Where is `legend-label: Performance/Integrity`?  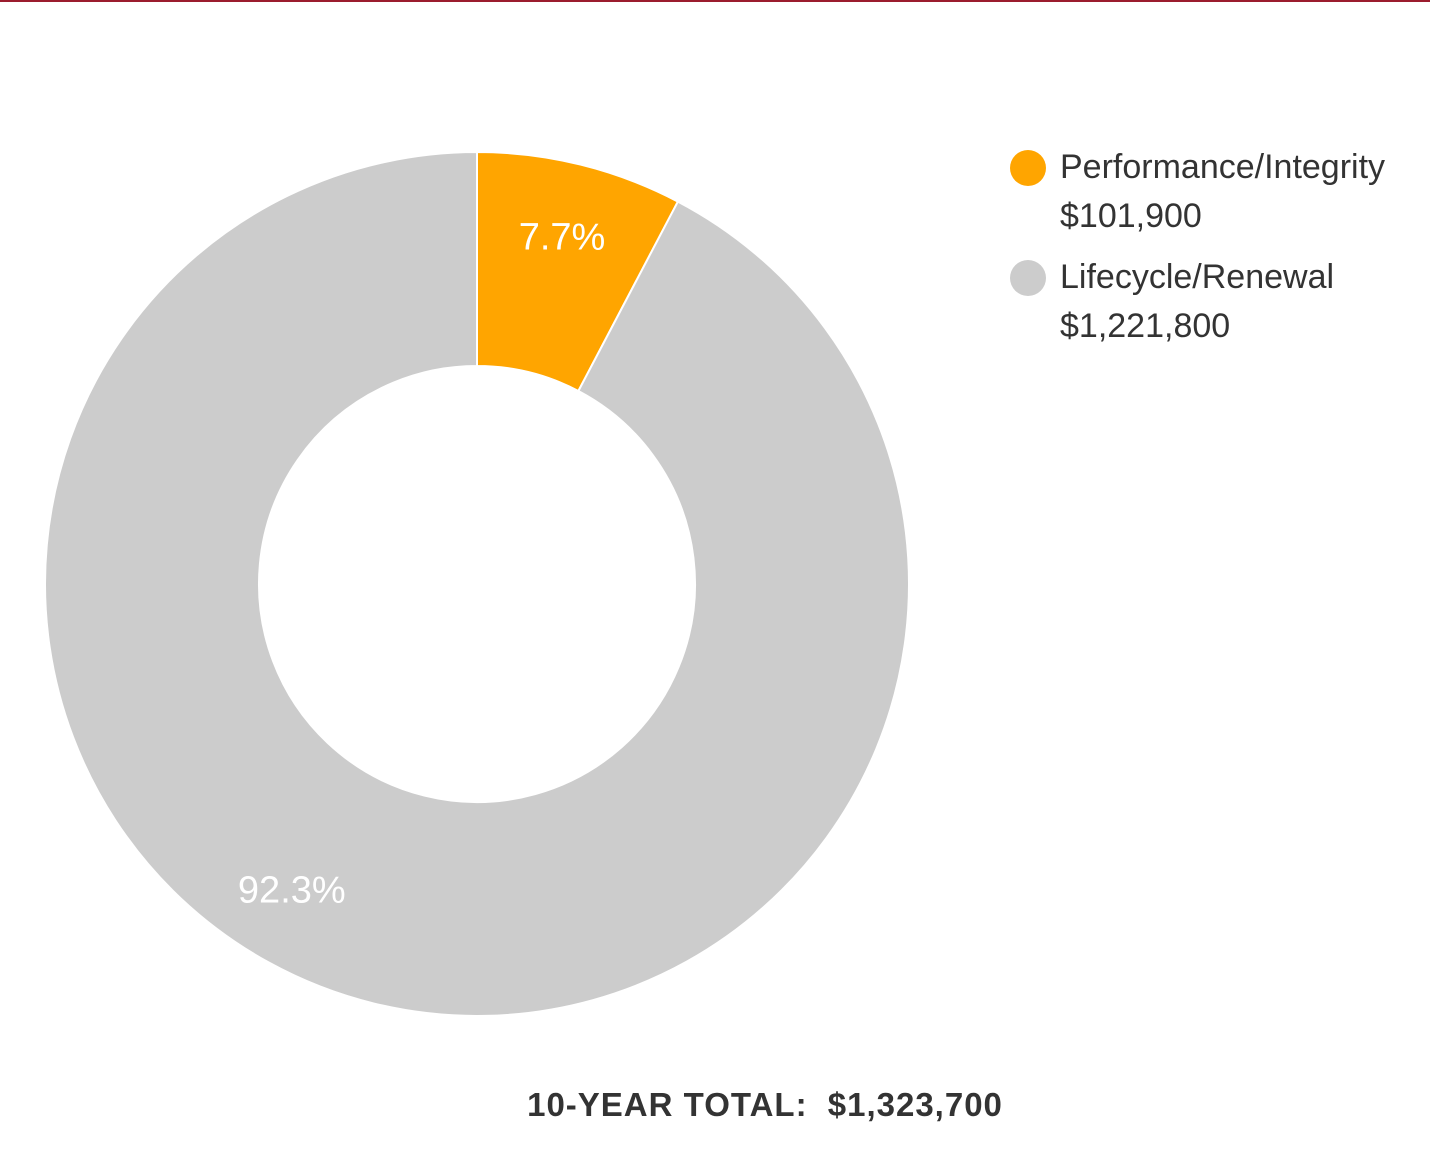
legend-label: Performance/Integrity is located at coordinates (1223, 167).